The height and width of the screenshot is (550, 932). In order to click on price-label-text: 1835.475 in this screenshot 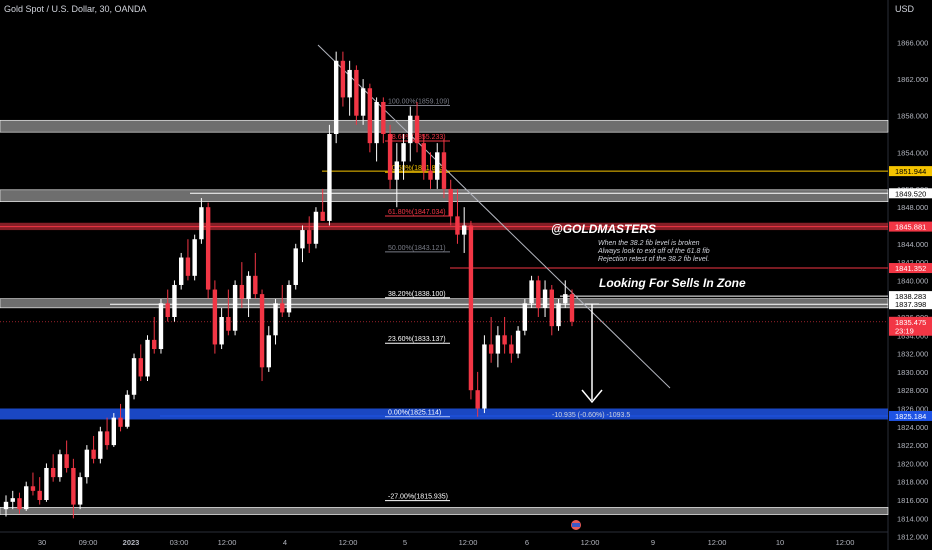, I will do `click(910, 322)`.